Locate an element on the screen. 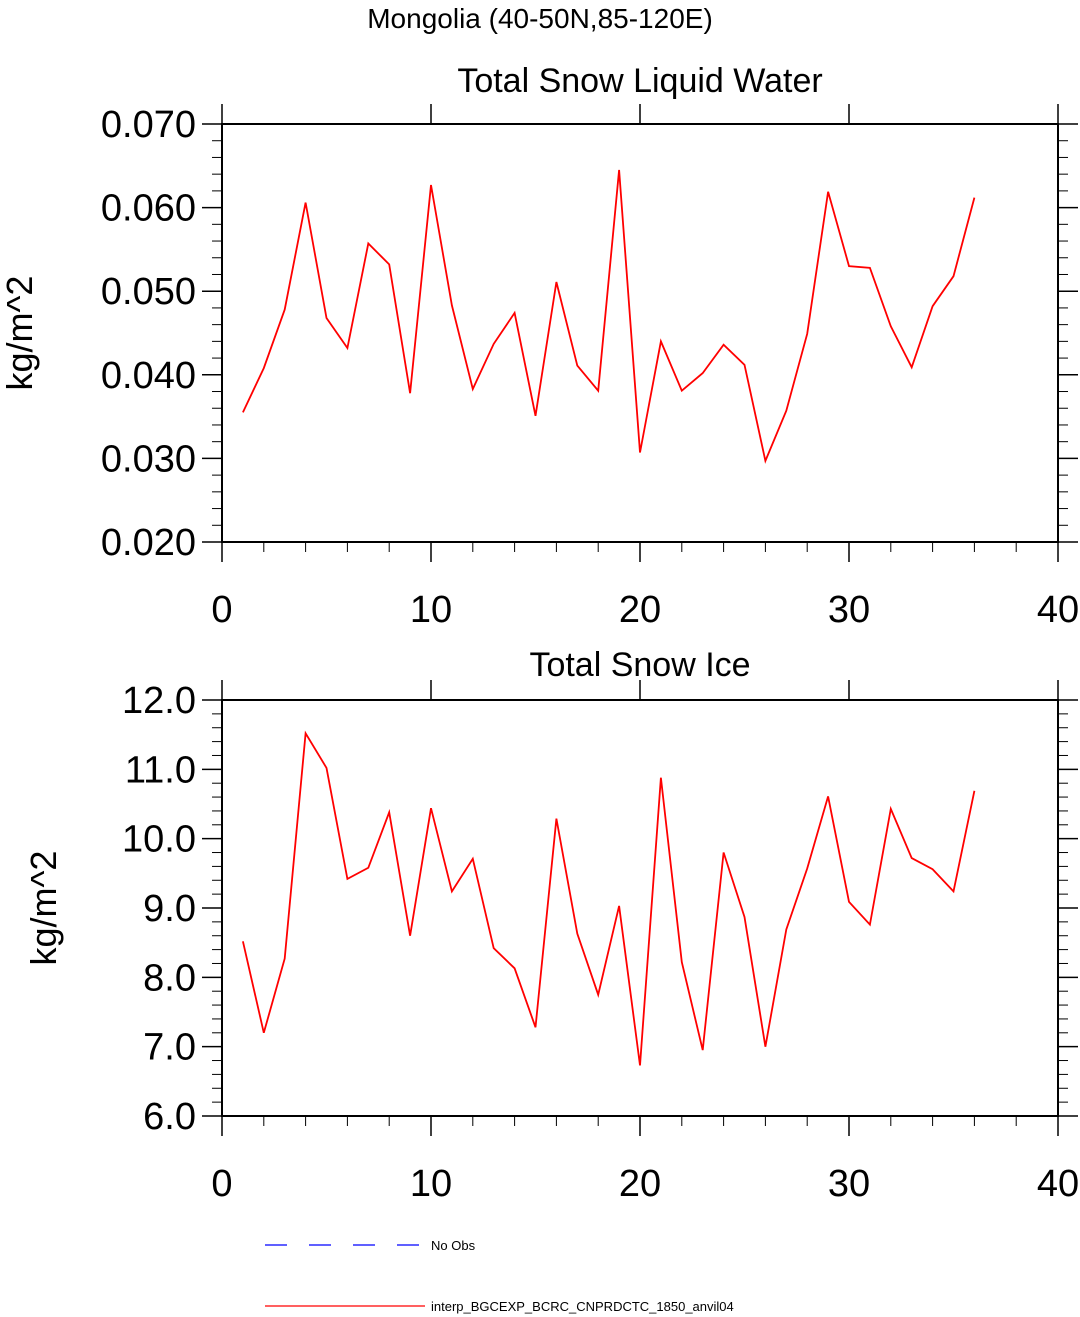  y-tick-label: 8.0 is located at coordinates (169, 978).